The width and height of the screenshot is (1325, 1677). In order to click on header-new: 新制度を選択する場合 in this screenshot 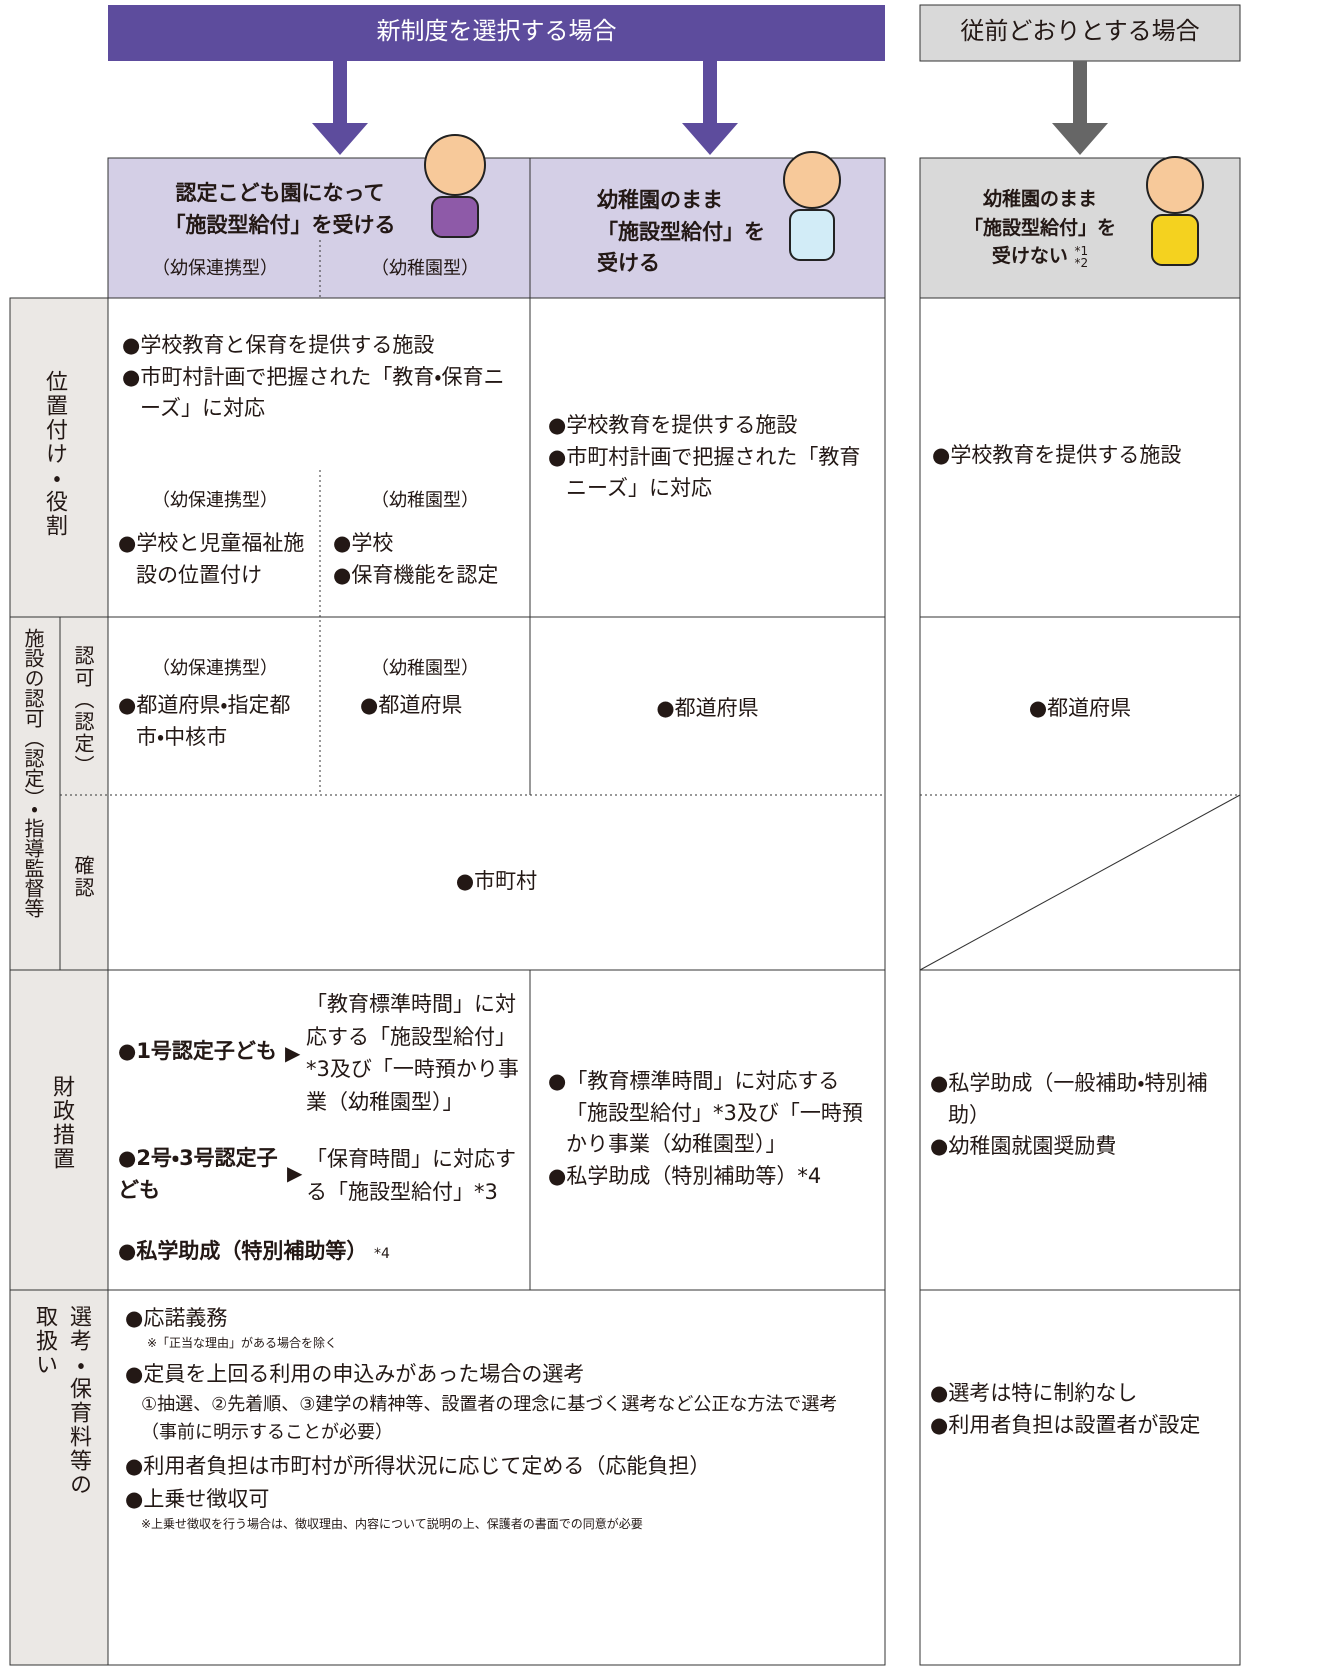, I will do `click(496, 31)`.